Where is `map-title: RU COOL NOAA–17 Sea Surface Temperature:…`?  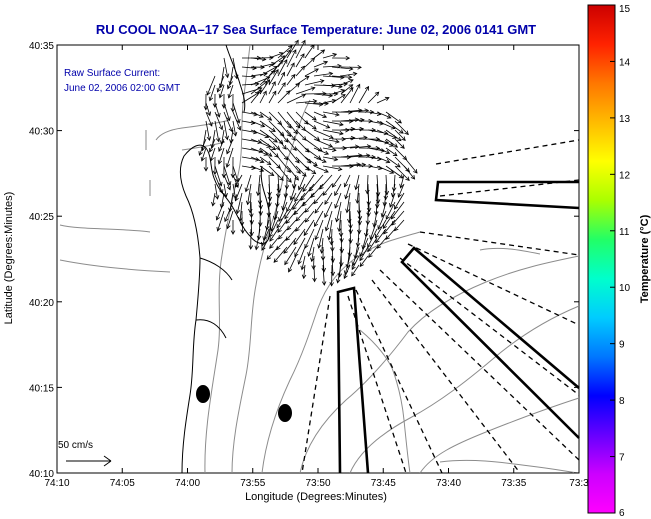 map-title: RU COOL NOAA–17 Sea Surface Temperature:… is located at coordinates (316, 29).